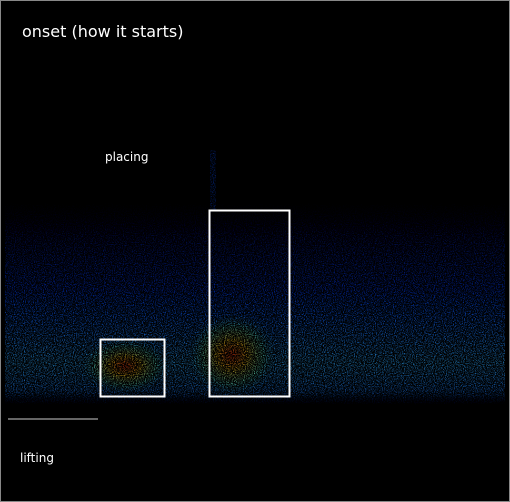 The image size is (510, 502). Describe the element at coordinates (37, 458) in the screenshot. I see `label: lifting` at that location.